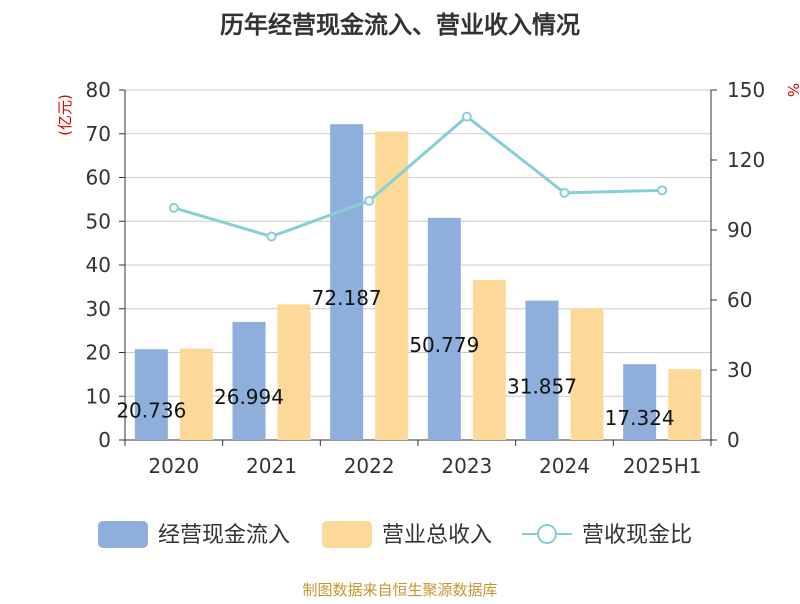 This screenshot has width=800, height=604. What do you see at coordinates (98, 353) in the screenshot?
I see `left-tick-label: 20` at bounding box center [98, 353].